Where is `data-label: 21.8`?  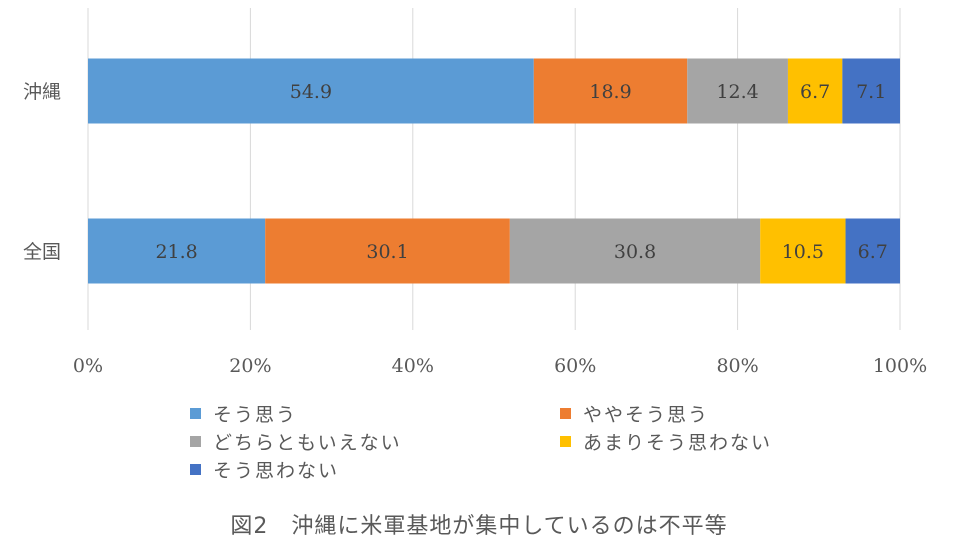 data-label: 21.8 is located at coordinates (176, 252).